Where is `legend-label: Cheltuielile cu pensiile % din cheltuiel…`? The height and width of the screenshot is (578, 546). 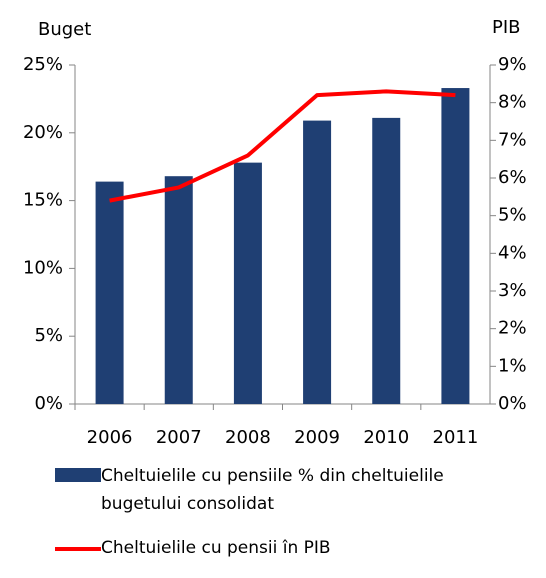
legend-label: Cheltuielile cu pensiile % din cheltuiel… is located at coordinates (272, 490).